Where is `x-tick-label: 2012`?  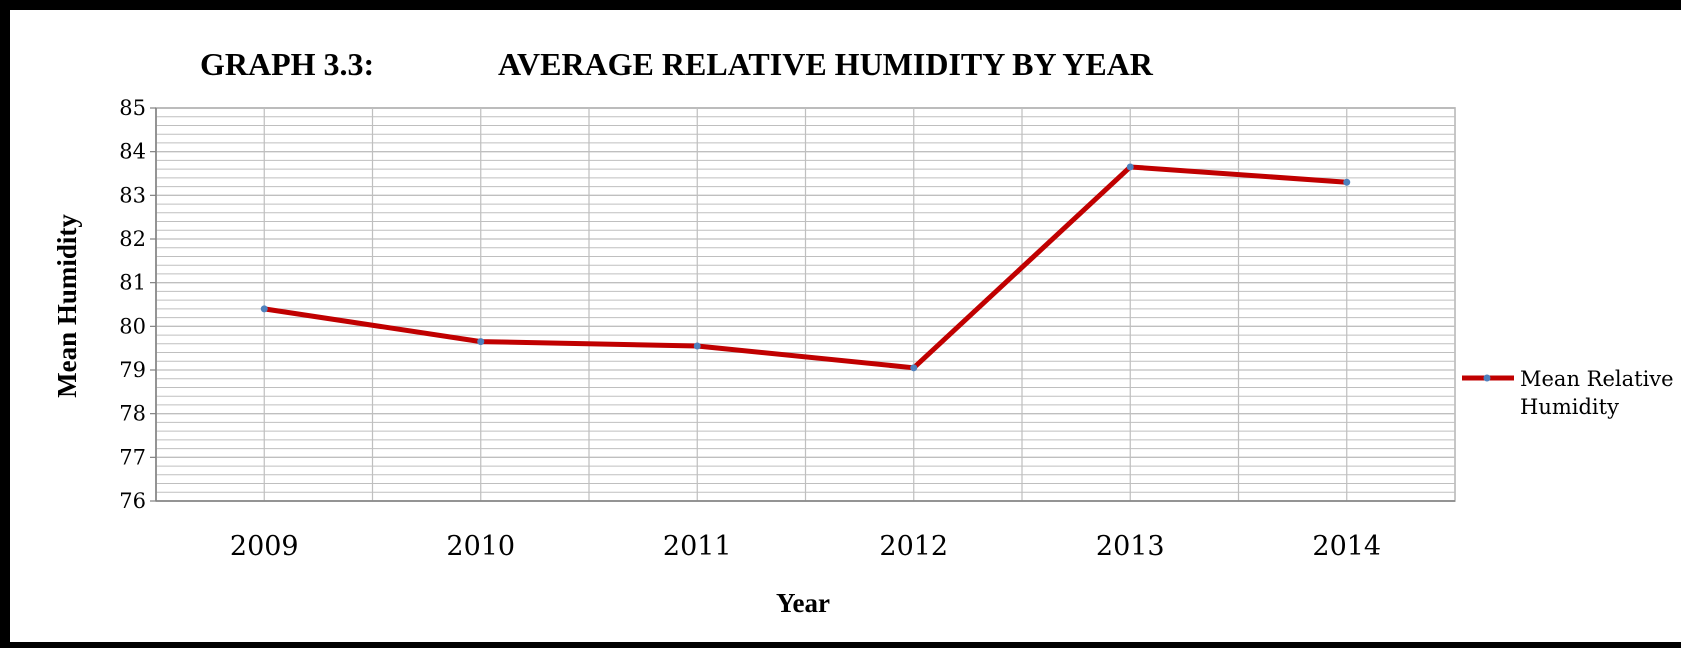
x-tick-label: 2012 is located at coordinates (913, 546).